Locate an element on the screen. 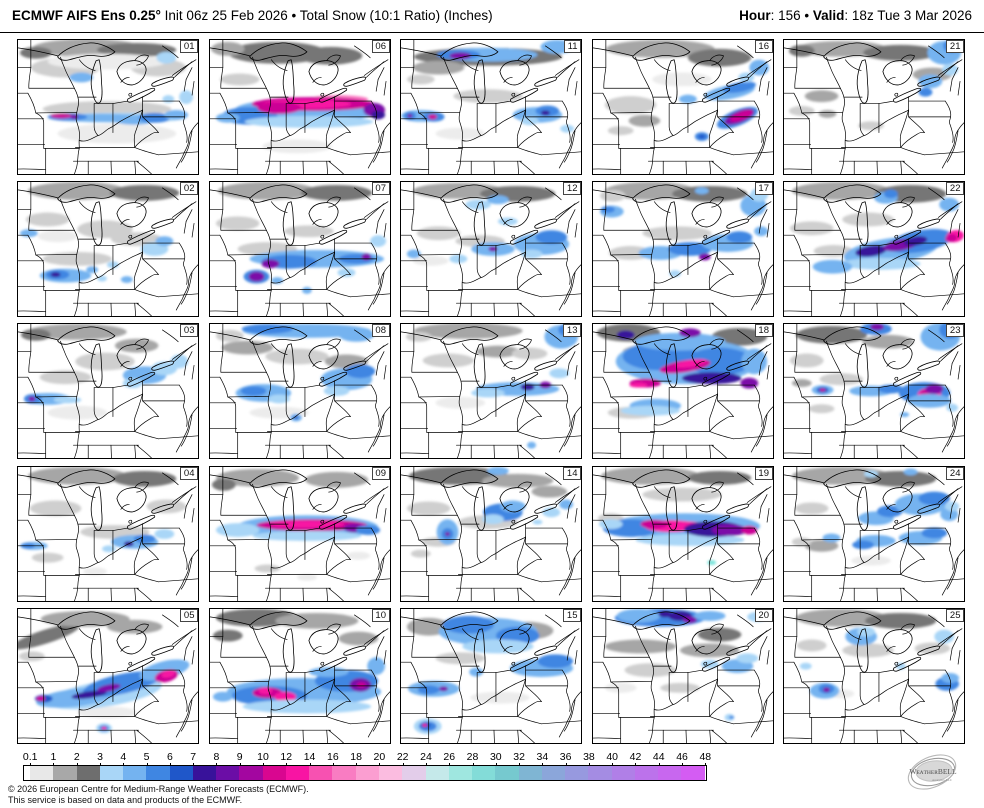 This screenshot has height=808, width=984. colorbar-tick-label: 32 is located at coordinates (519, 757).